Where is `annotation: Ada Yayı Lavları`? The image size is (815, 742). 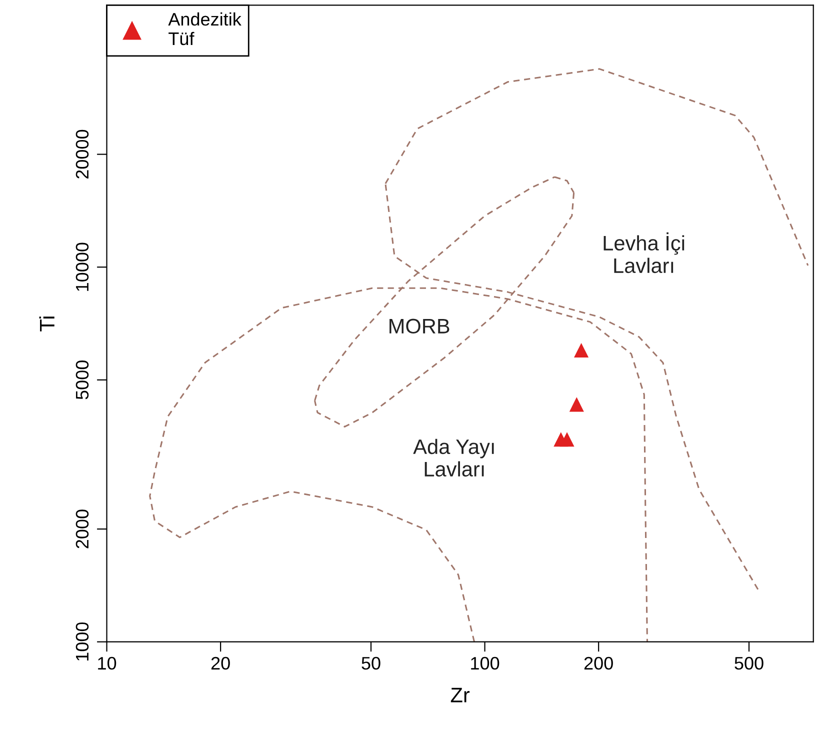
annotation: Ada Yayı Lavları is located at coordinates (453, 457).